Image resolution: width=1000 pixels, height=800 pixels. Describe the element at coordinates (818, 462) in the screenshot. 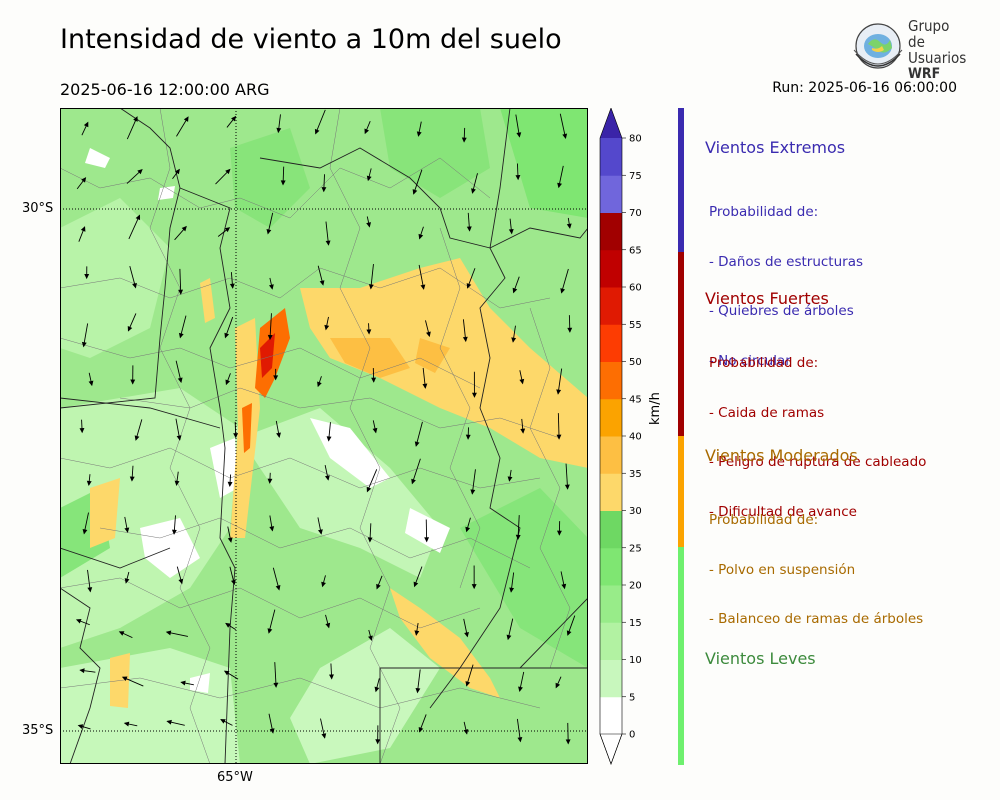

I see `desc-line: - Peligro de ruptura de cableado` at that location.